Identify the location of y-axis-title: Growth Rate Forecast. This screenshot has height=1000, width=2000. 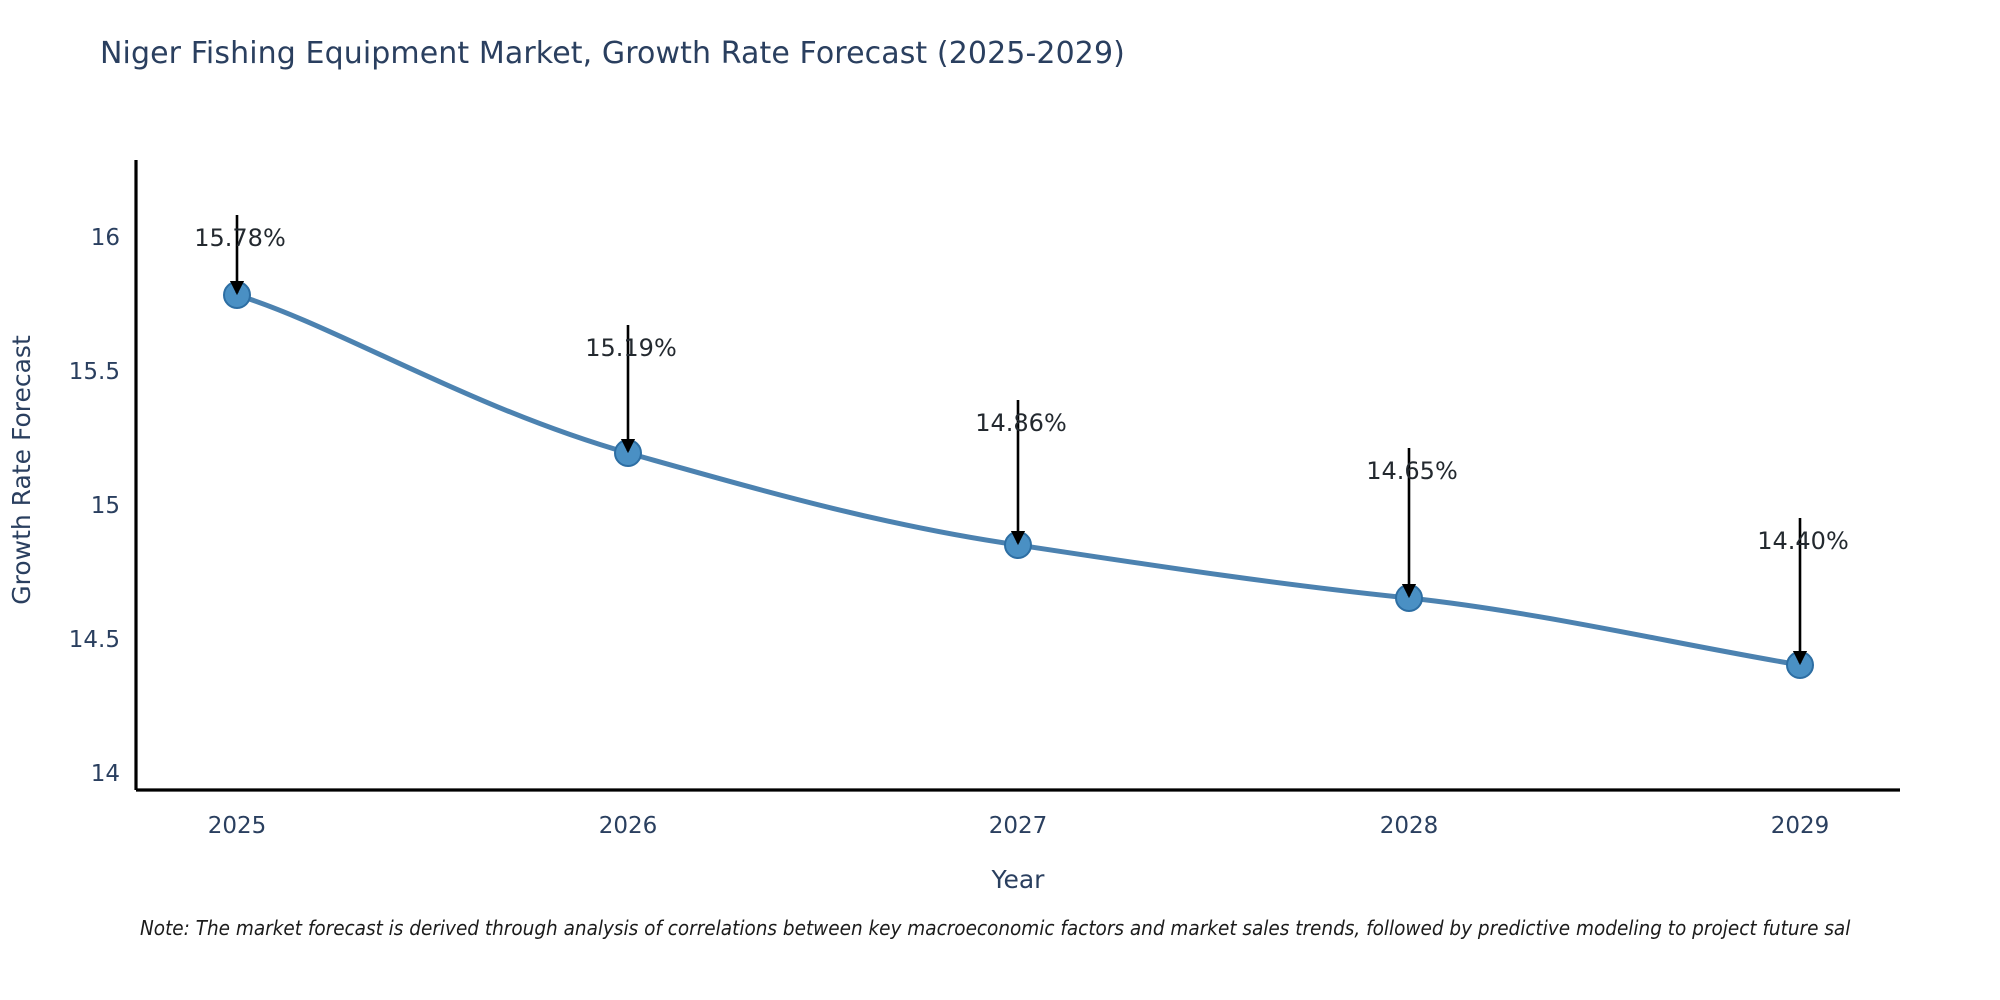
(21, 470).